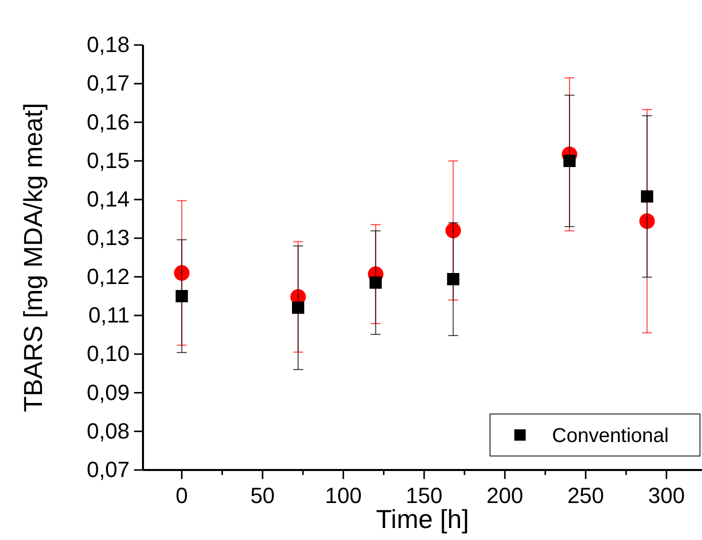 The image size is (702, 540). Describe the element at coordinates (505, 495) in the screenshot. I see `x-tick-label: 200` at that location.